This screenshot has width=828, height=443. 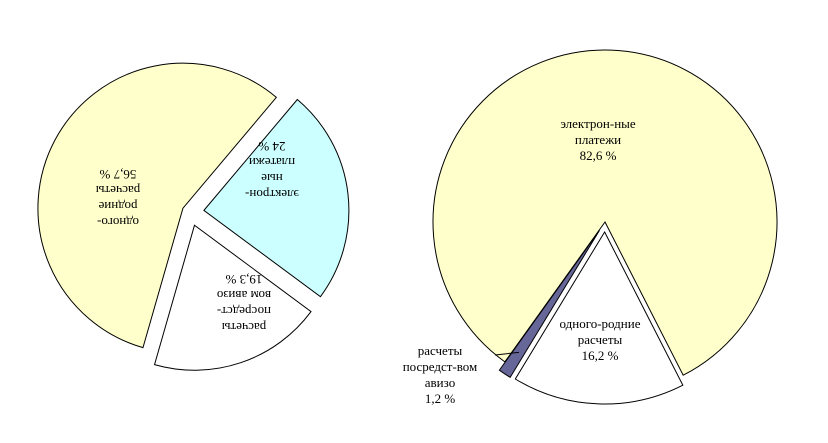 I want to click on value-label: 19,3 %, so click(x=244, y=279).